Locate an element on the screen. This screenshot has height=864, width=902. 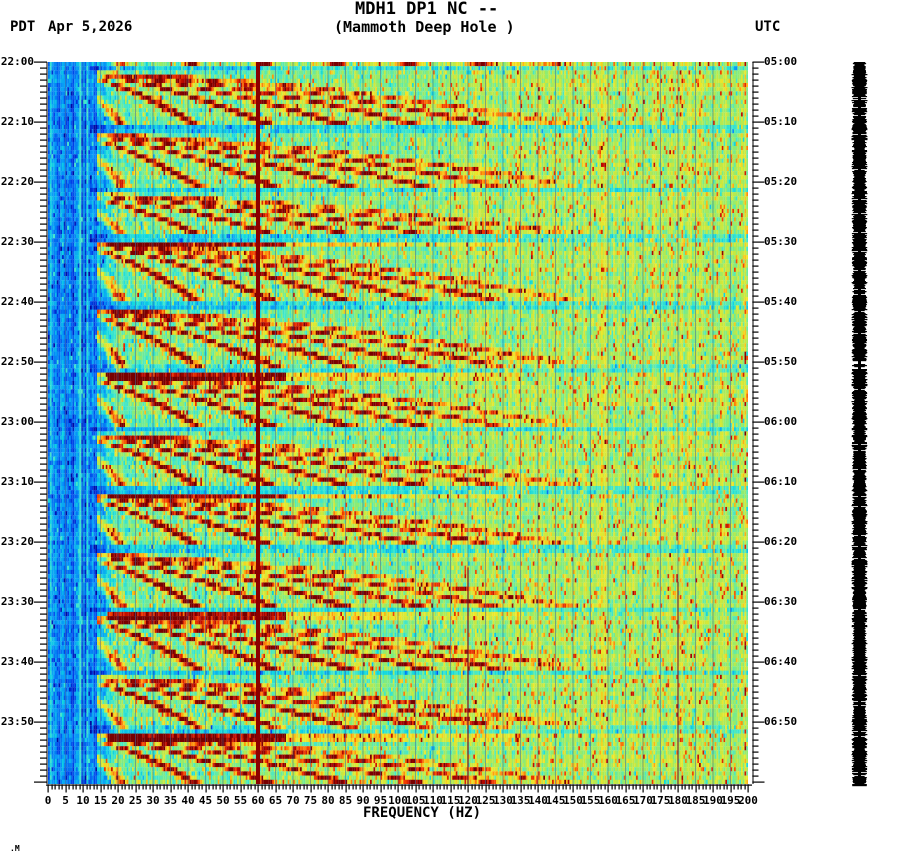
frequency-tick-label: 170 is located at coordinates (643, 800).